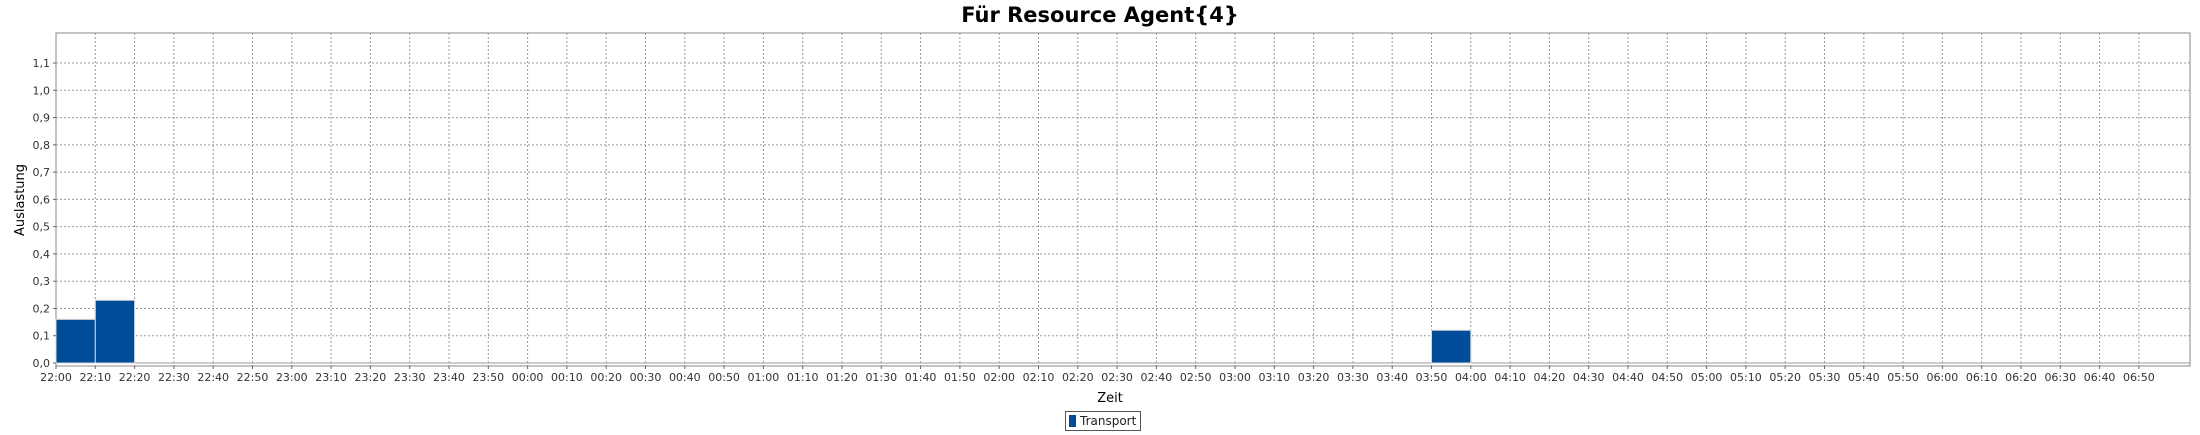 The height and width of the screenshot is (435, 2200). I want to click on x-tick-label: 23:00, so click(292, 377).